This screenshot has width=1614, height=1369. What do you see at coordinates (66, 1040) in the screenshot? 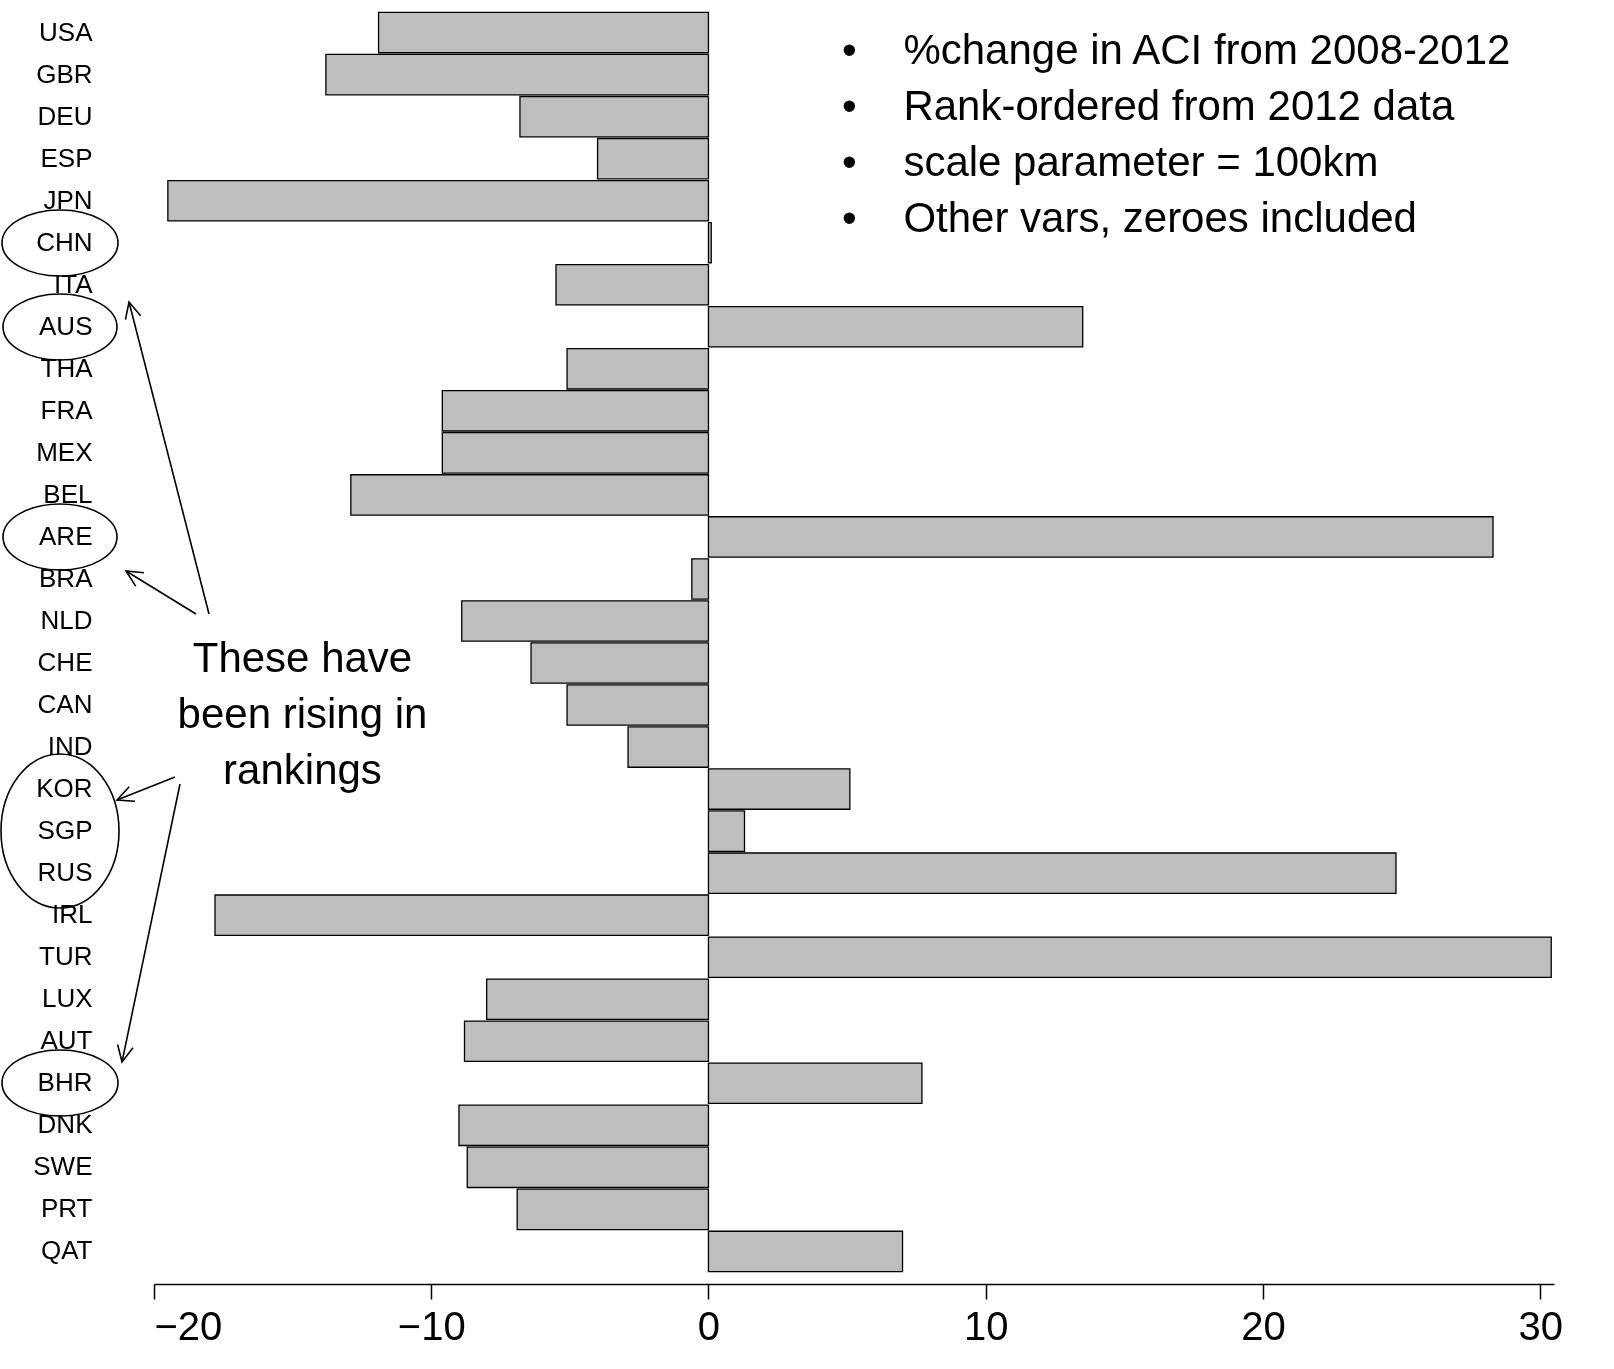
I see `y-tick-label: AUT` at bounding box center [66, 1040].